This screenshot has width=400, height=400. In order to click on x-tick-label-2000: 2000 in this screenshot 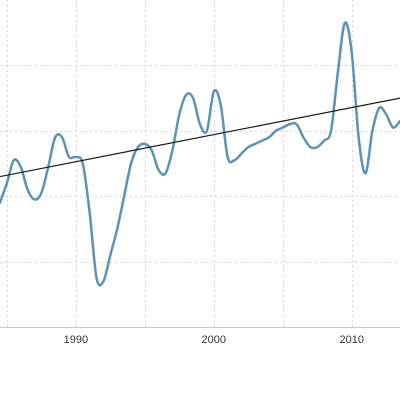, I will do `click(214, 340)`.